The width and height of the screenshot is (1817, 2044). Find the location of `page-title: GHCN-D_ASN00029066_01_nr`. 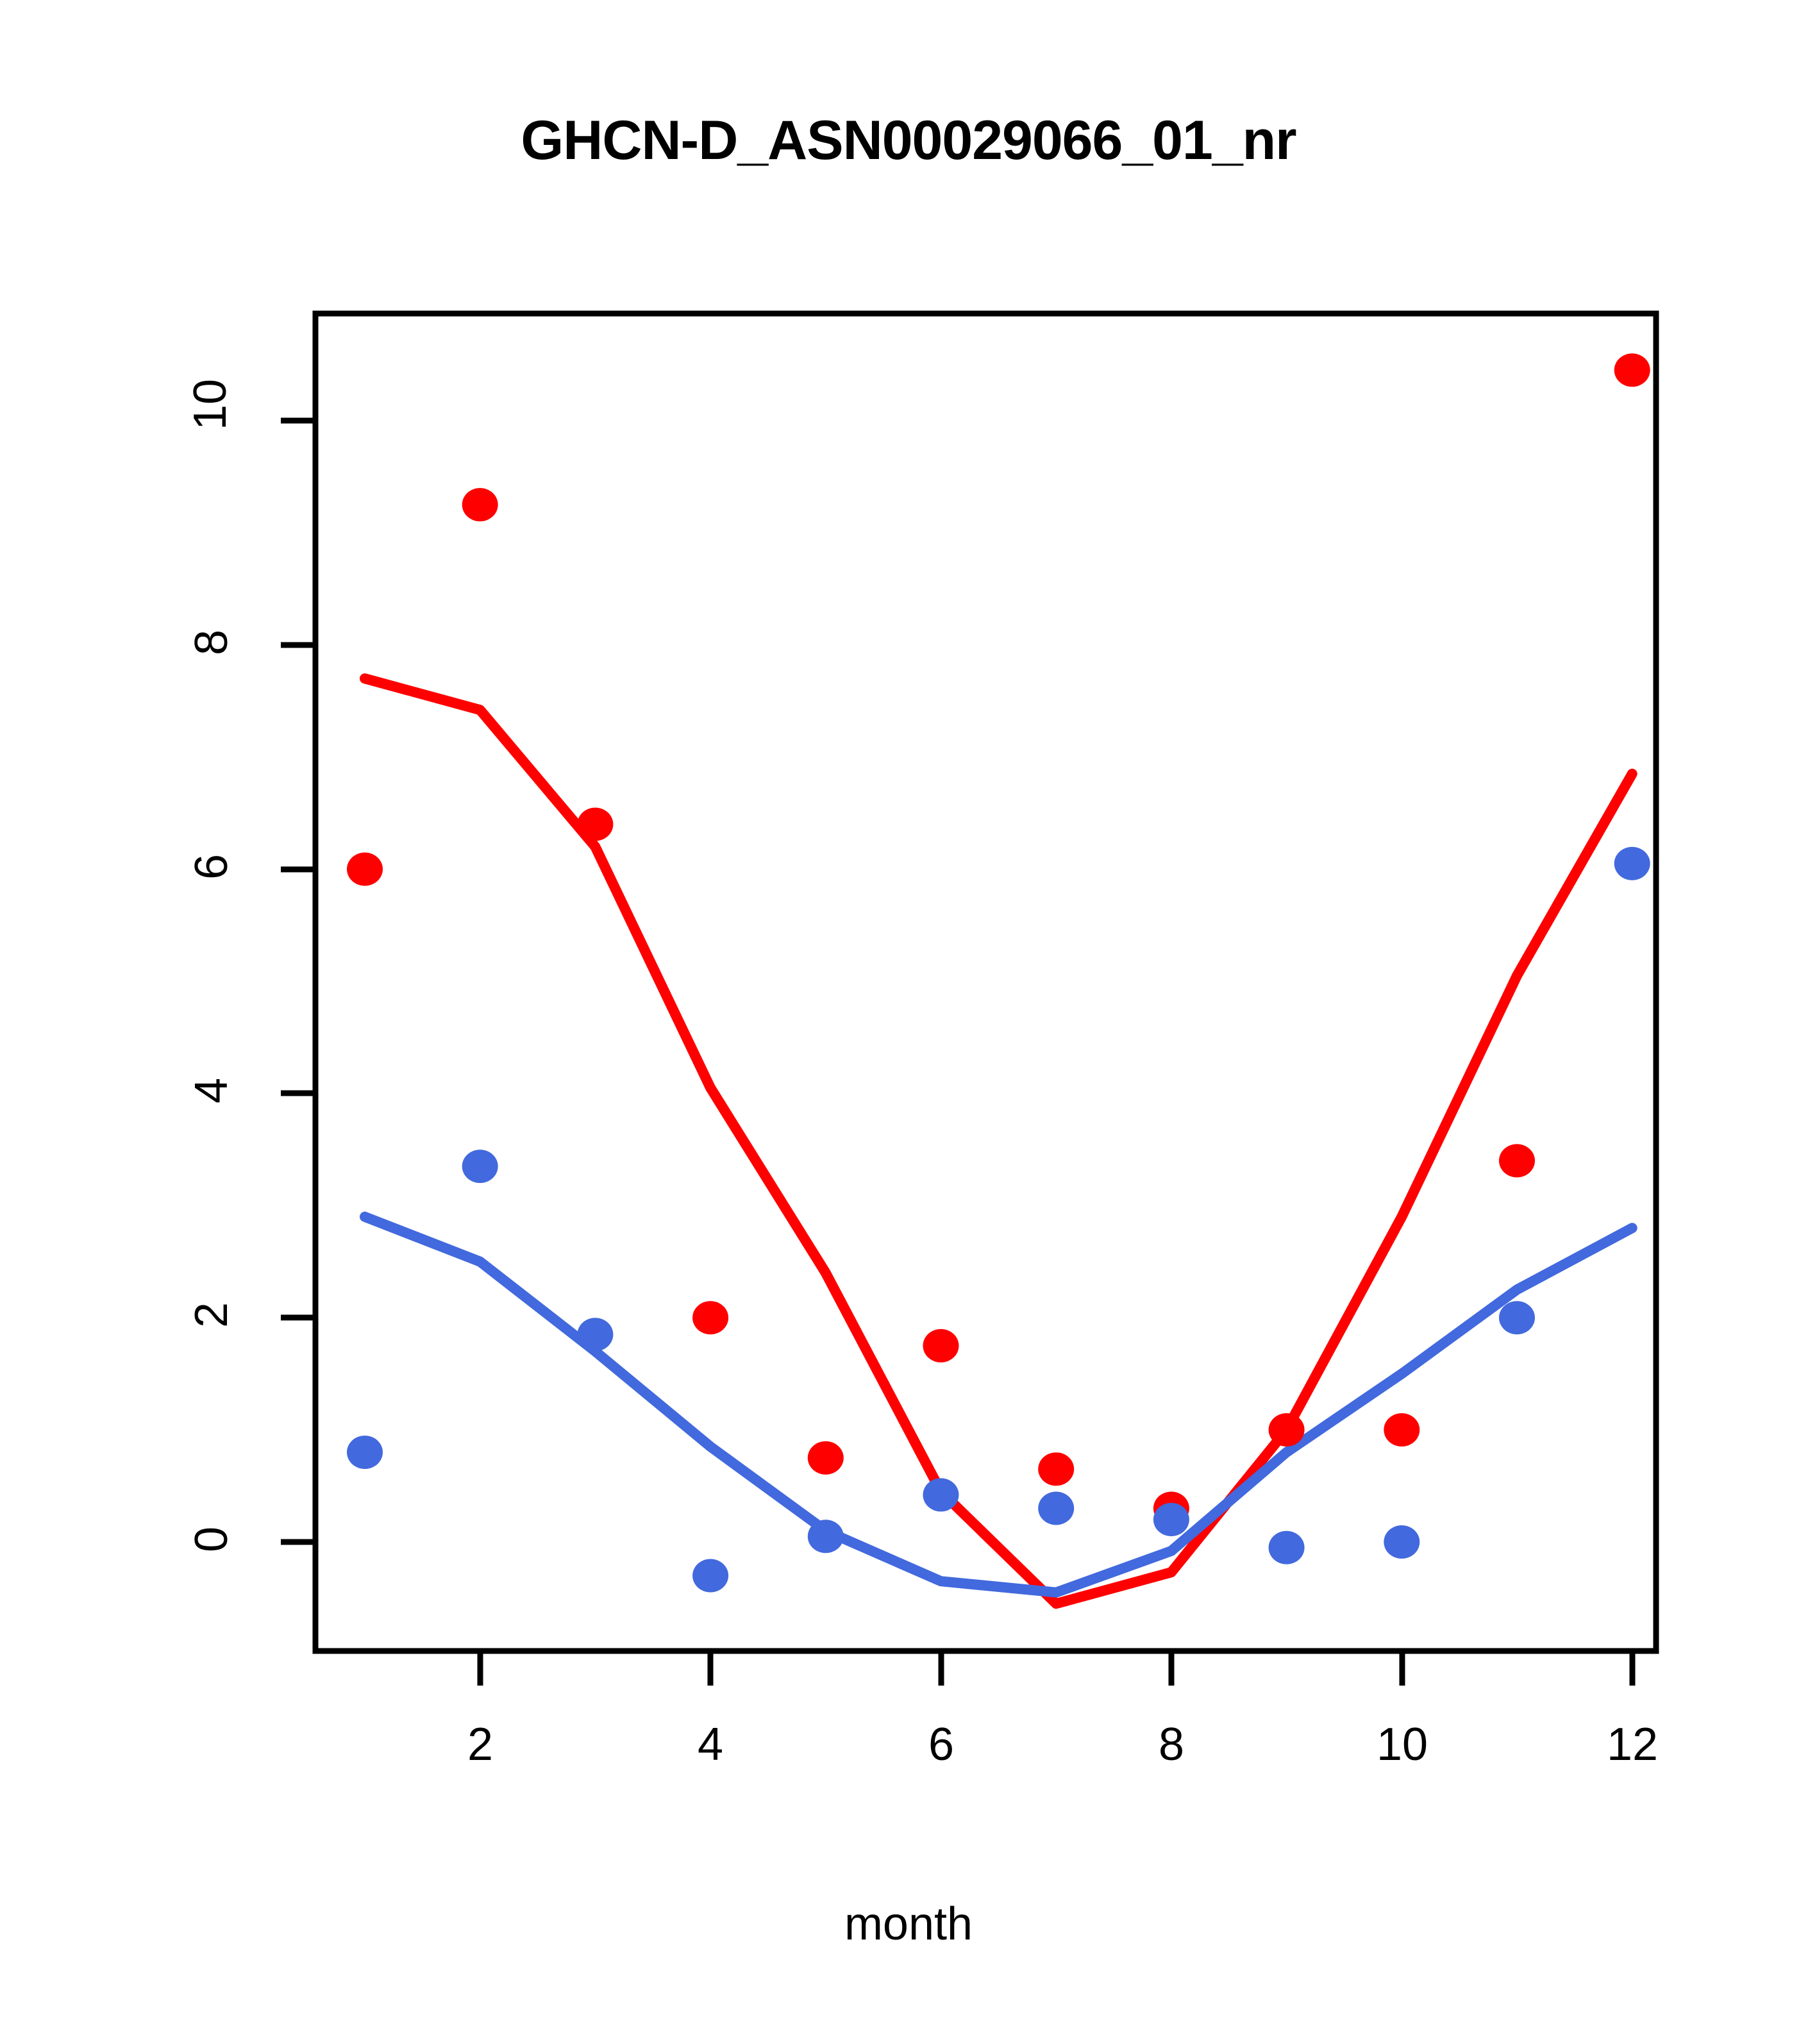

page-title: GHCN-D_ASN00029066_01_nr is located at coordinates (908, 140).